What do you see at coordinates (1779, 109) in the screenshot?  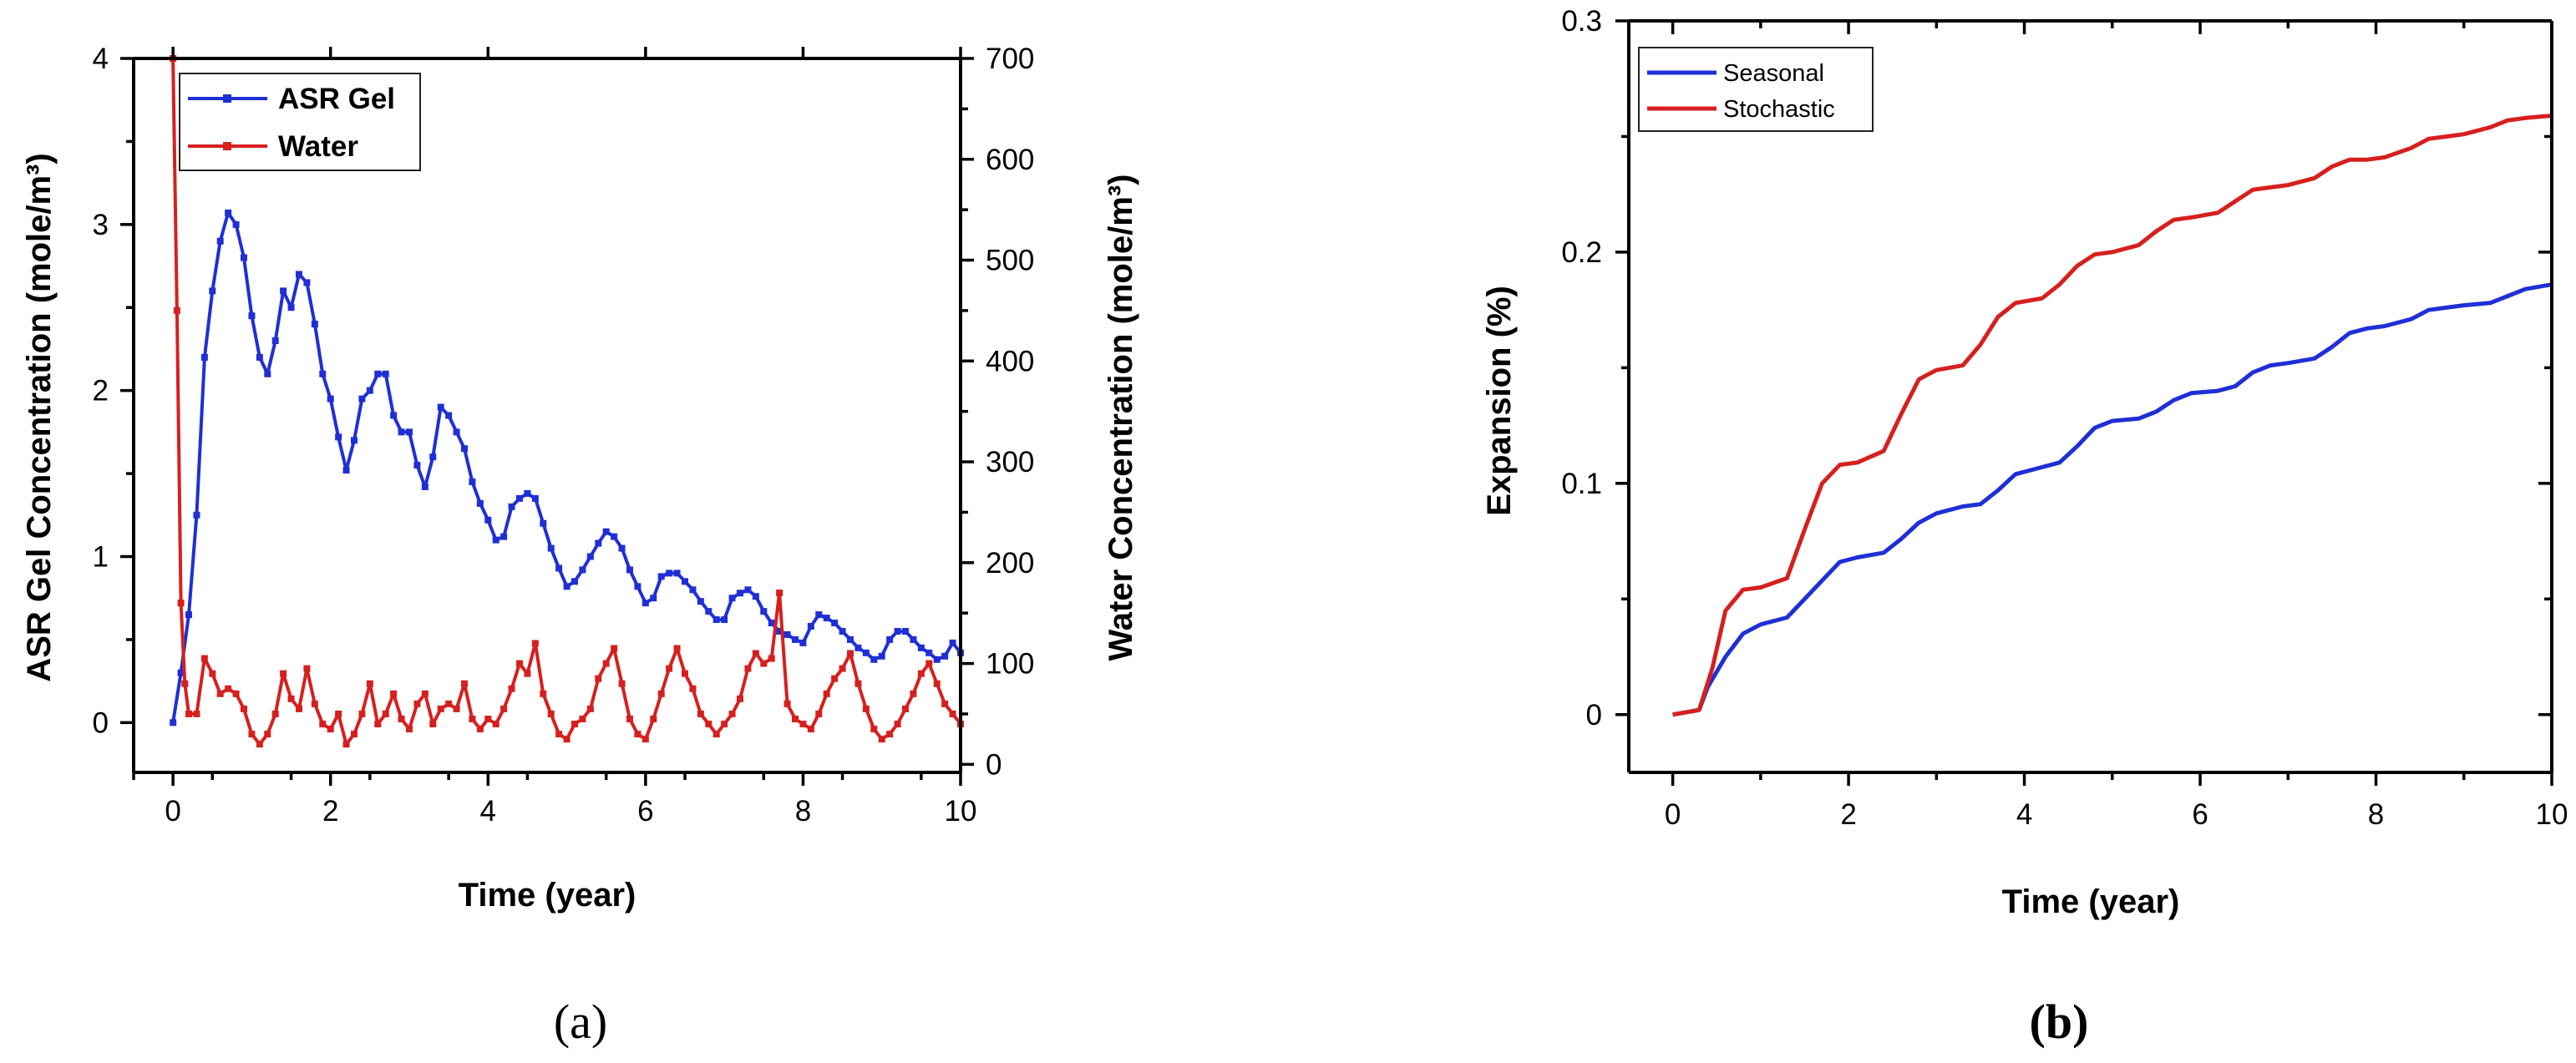 I see `legend-label-stochastic: Stochastic` at bounding box center [1779, 109].